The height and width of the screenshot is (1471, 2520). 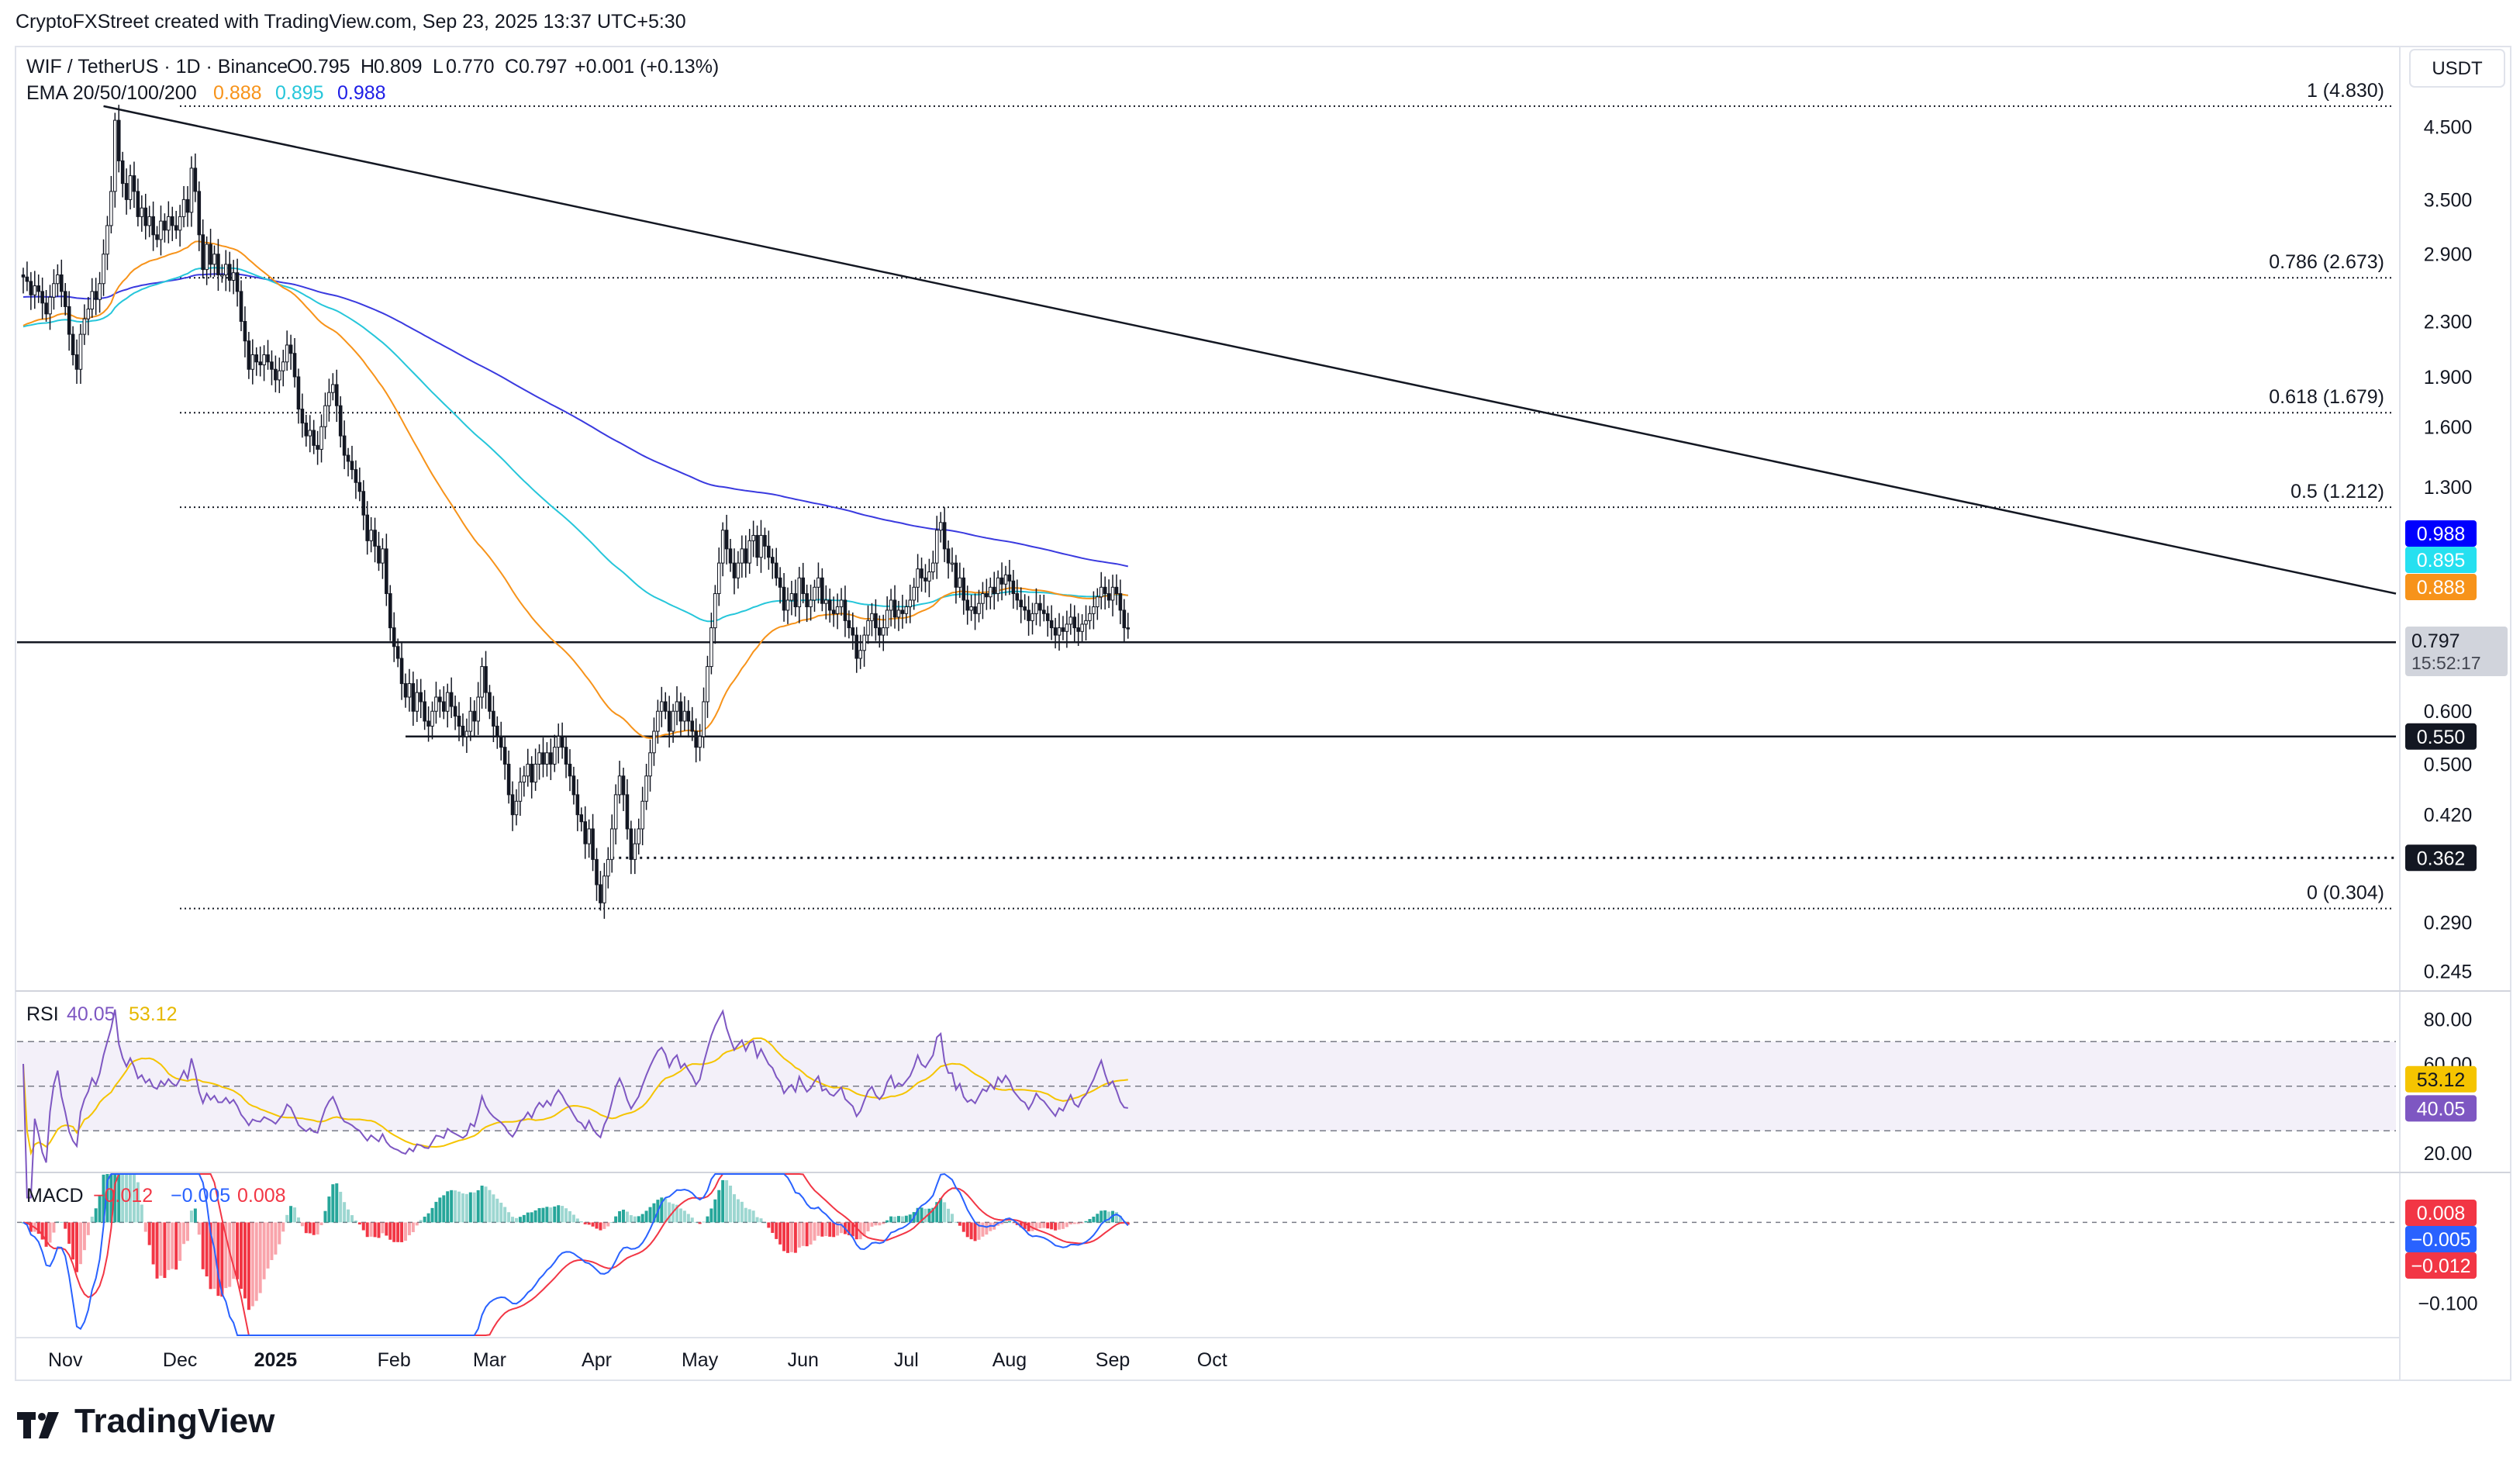 I want to click on currency-button, so click(x=2457, y=68).